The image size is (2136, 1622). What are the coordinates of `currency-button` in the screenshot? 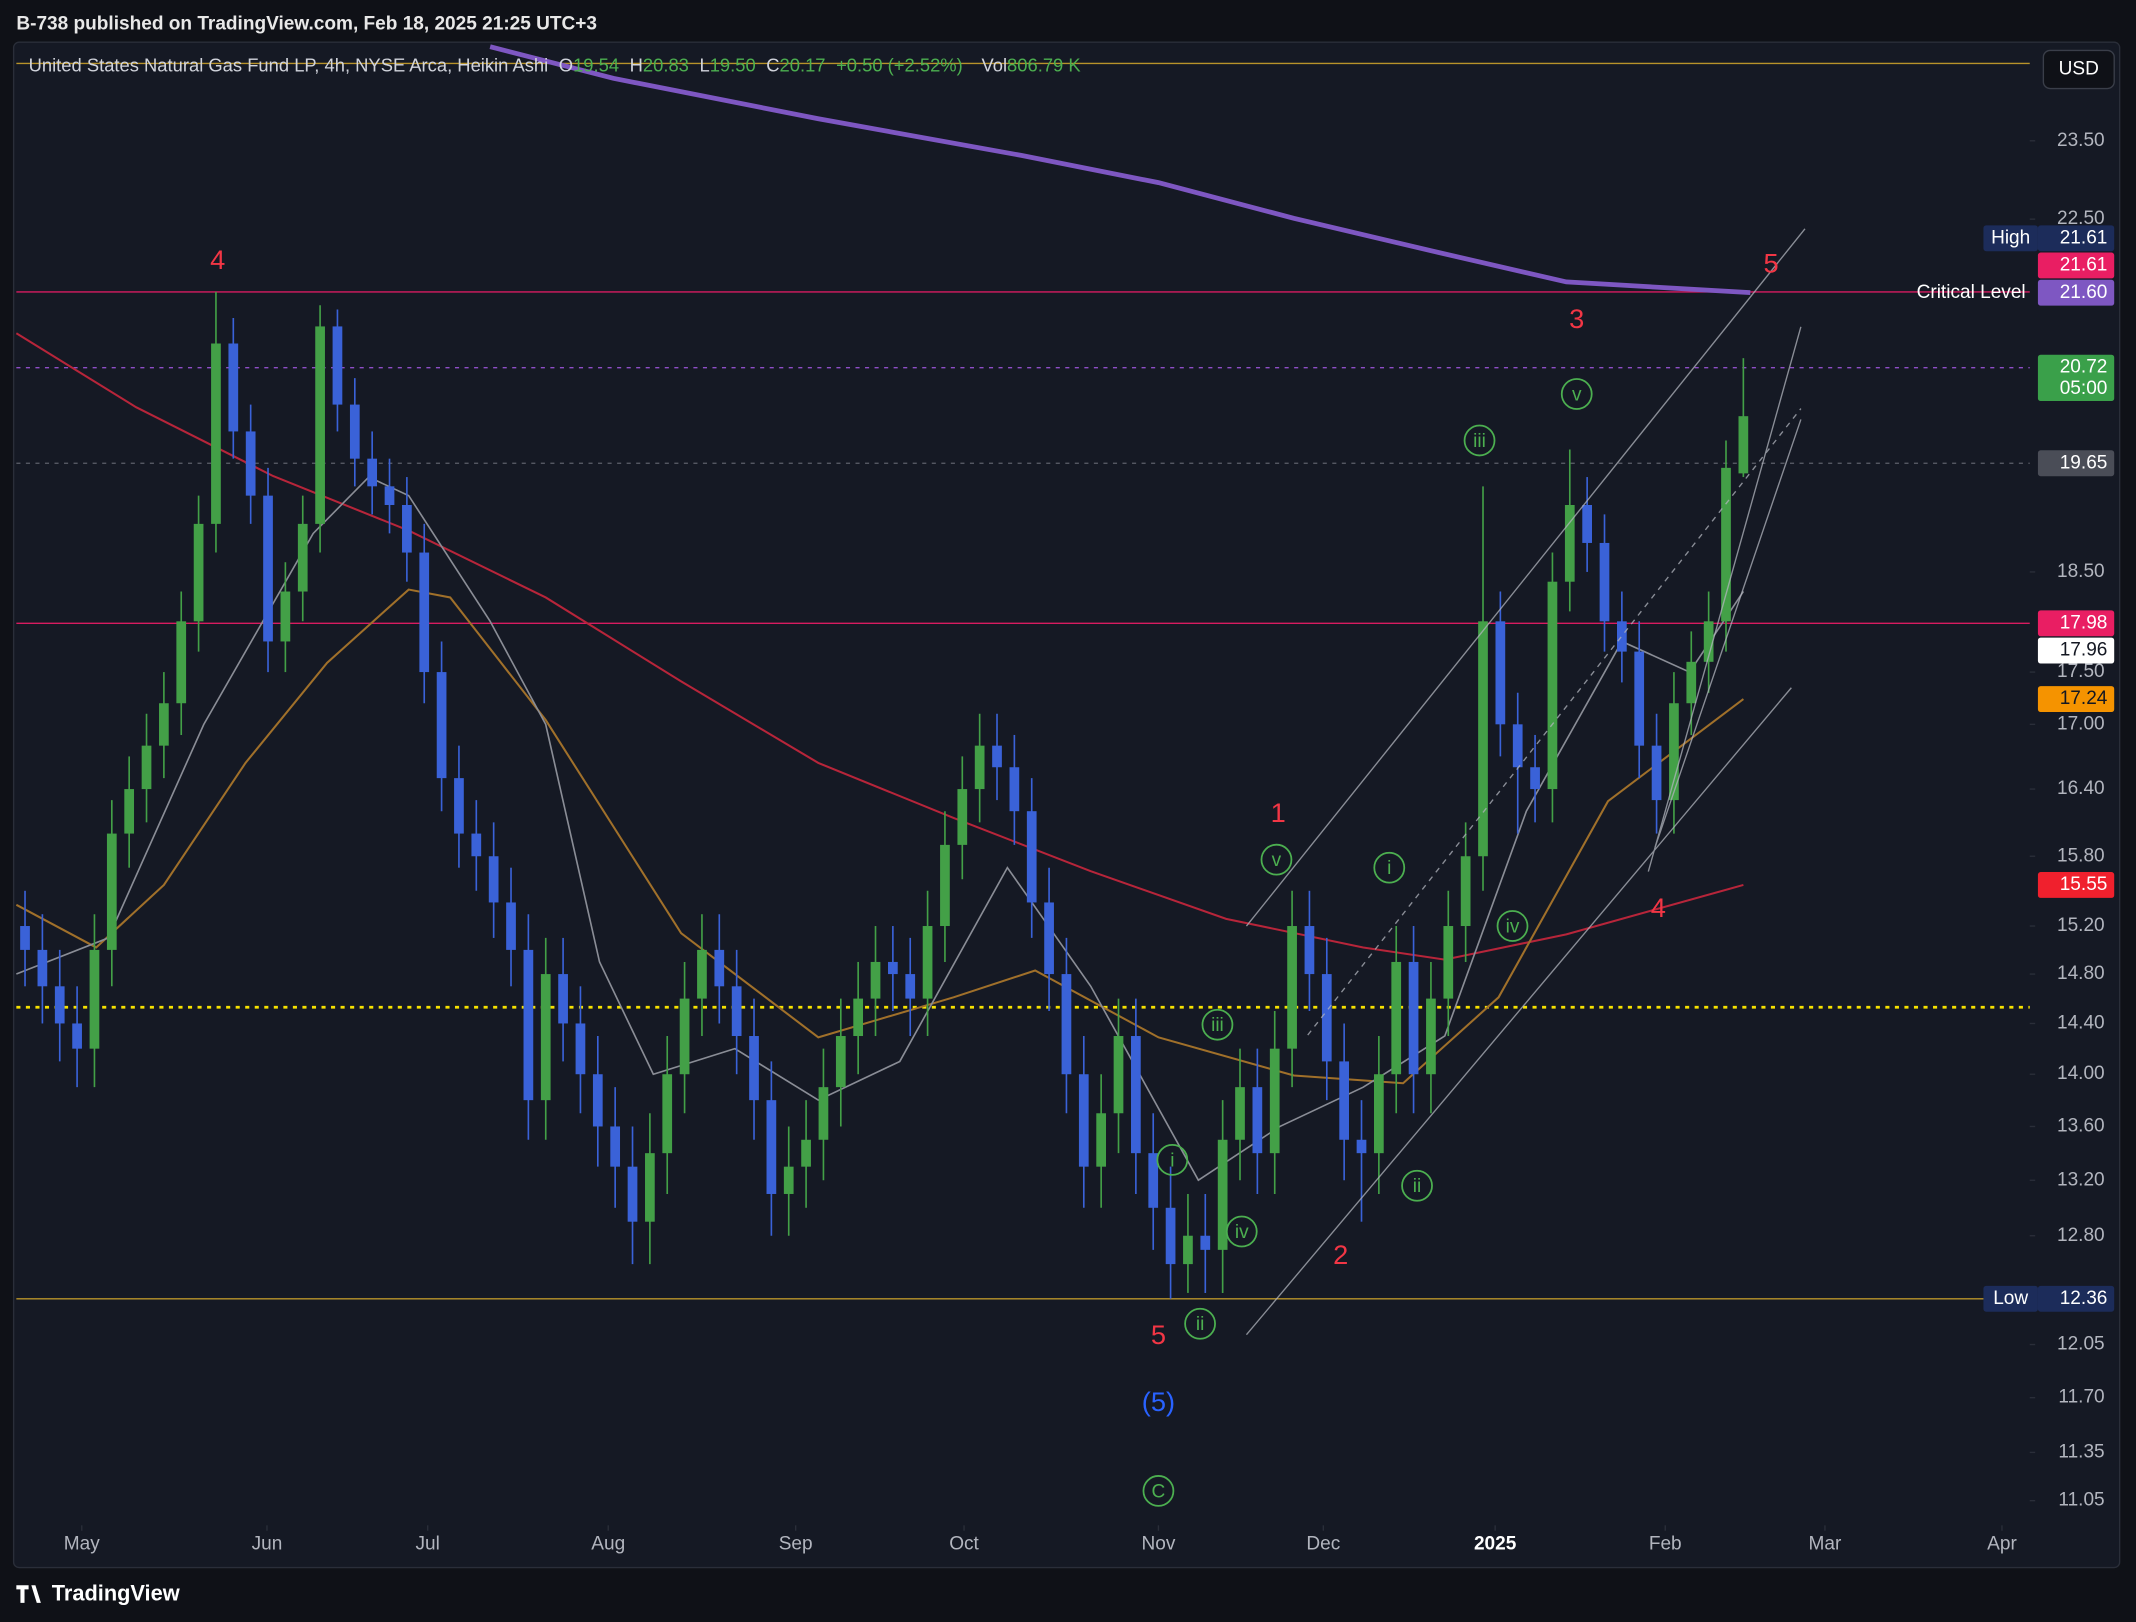 It's located at (2078, 69).